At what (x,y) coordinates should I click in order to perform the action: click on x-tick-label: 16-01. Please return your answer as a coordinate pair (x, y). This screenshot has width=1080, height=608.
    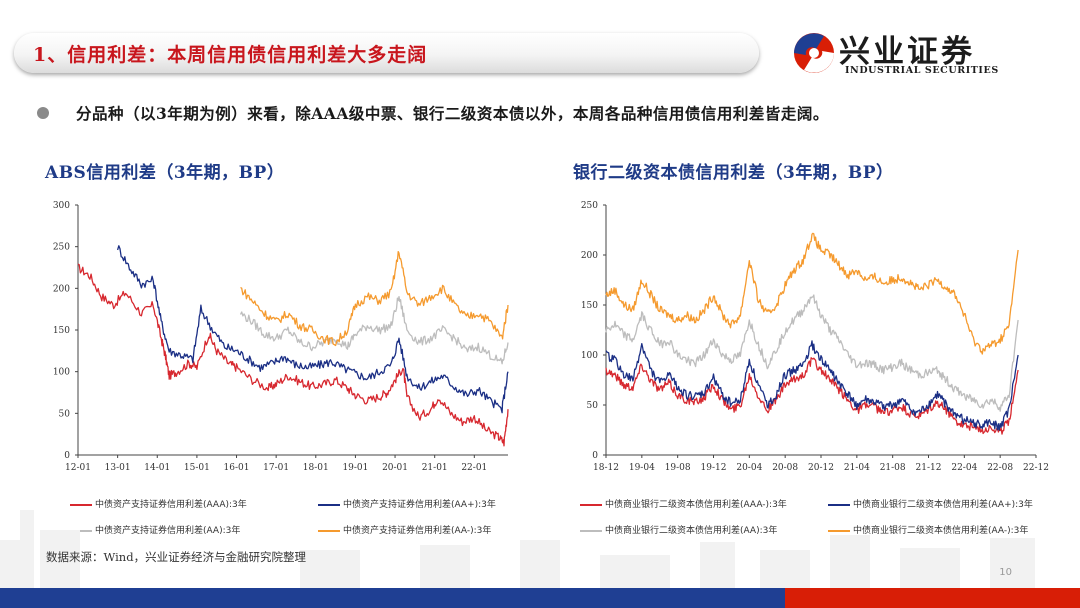
    Looking at the image, I should click on (237, 468).